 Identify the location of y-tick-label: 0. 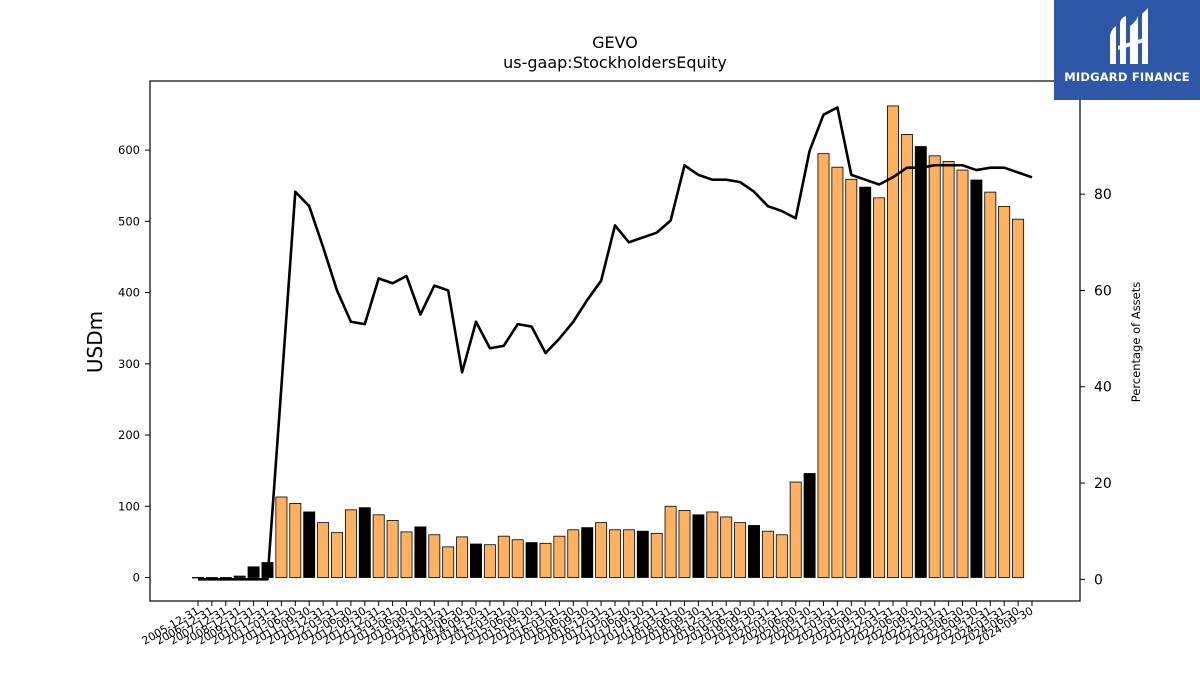
(136, 577).